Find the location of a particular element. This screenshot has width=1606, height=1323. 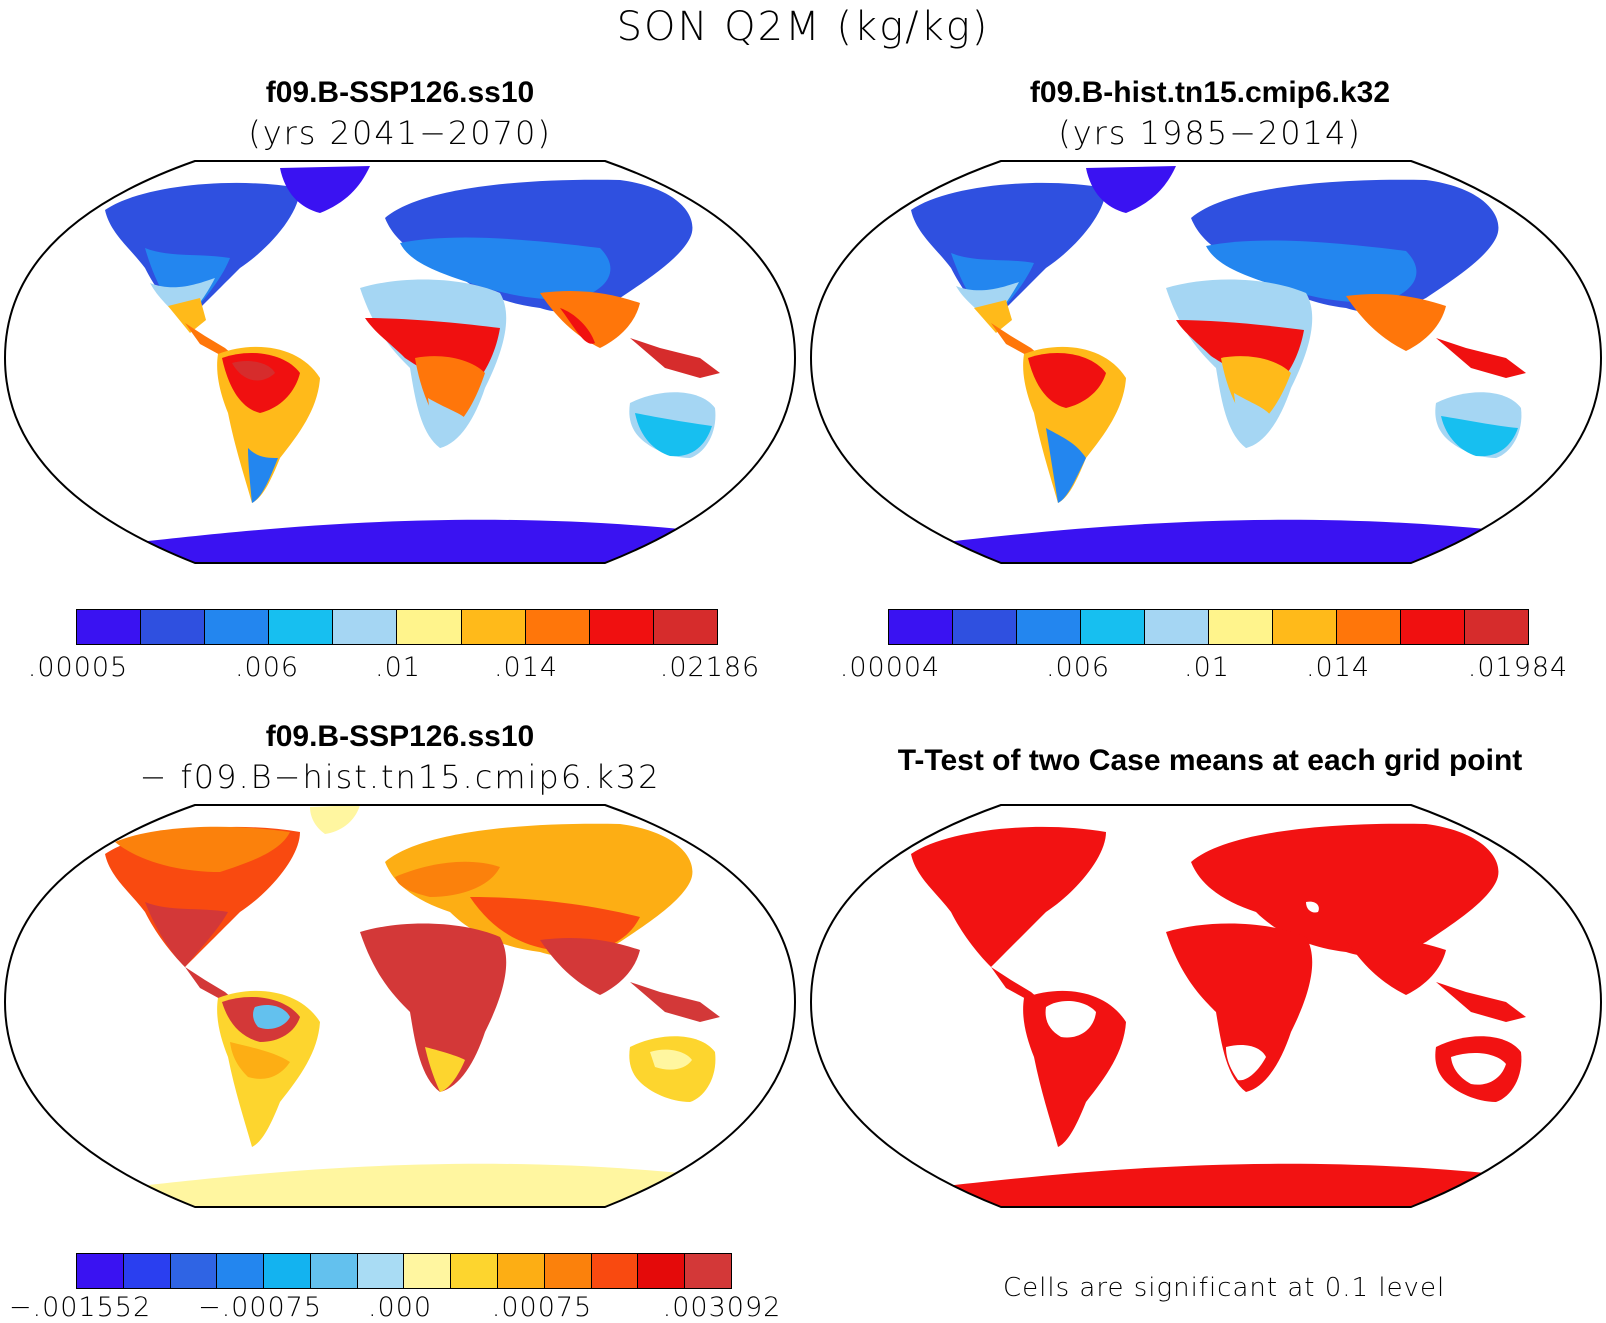

panel-bottom-left-subtitle: − f09.B−hist.tn15.cmip6.k32 is located at coordinates (400, 777).